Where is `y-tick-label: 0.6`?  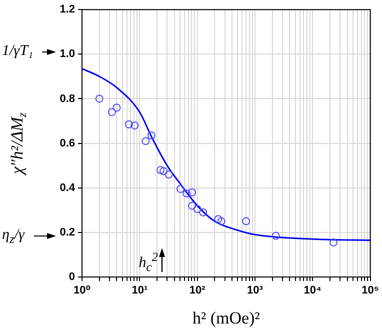 y-tick-label: 0.6 is located at coordinates (67, 143).